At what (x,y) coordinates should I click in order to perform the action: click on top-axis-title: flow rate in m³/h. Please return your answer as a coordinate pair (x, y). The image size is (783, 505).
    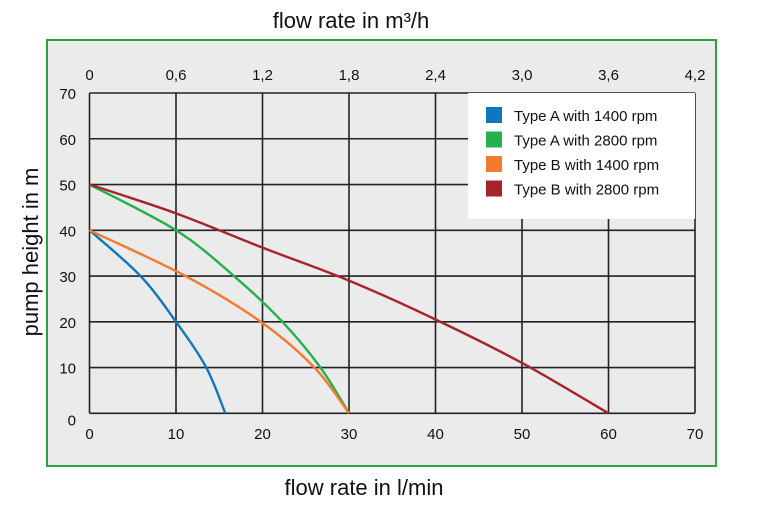
    Looking at the image, I should click on (351, 20).